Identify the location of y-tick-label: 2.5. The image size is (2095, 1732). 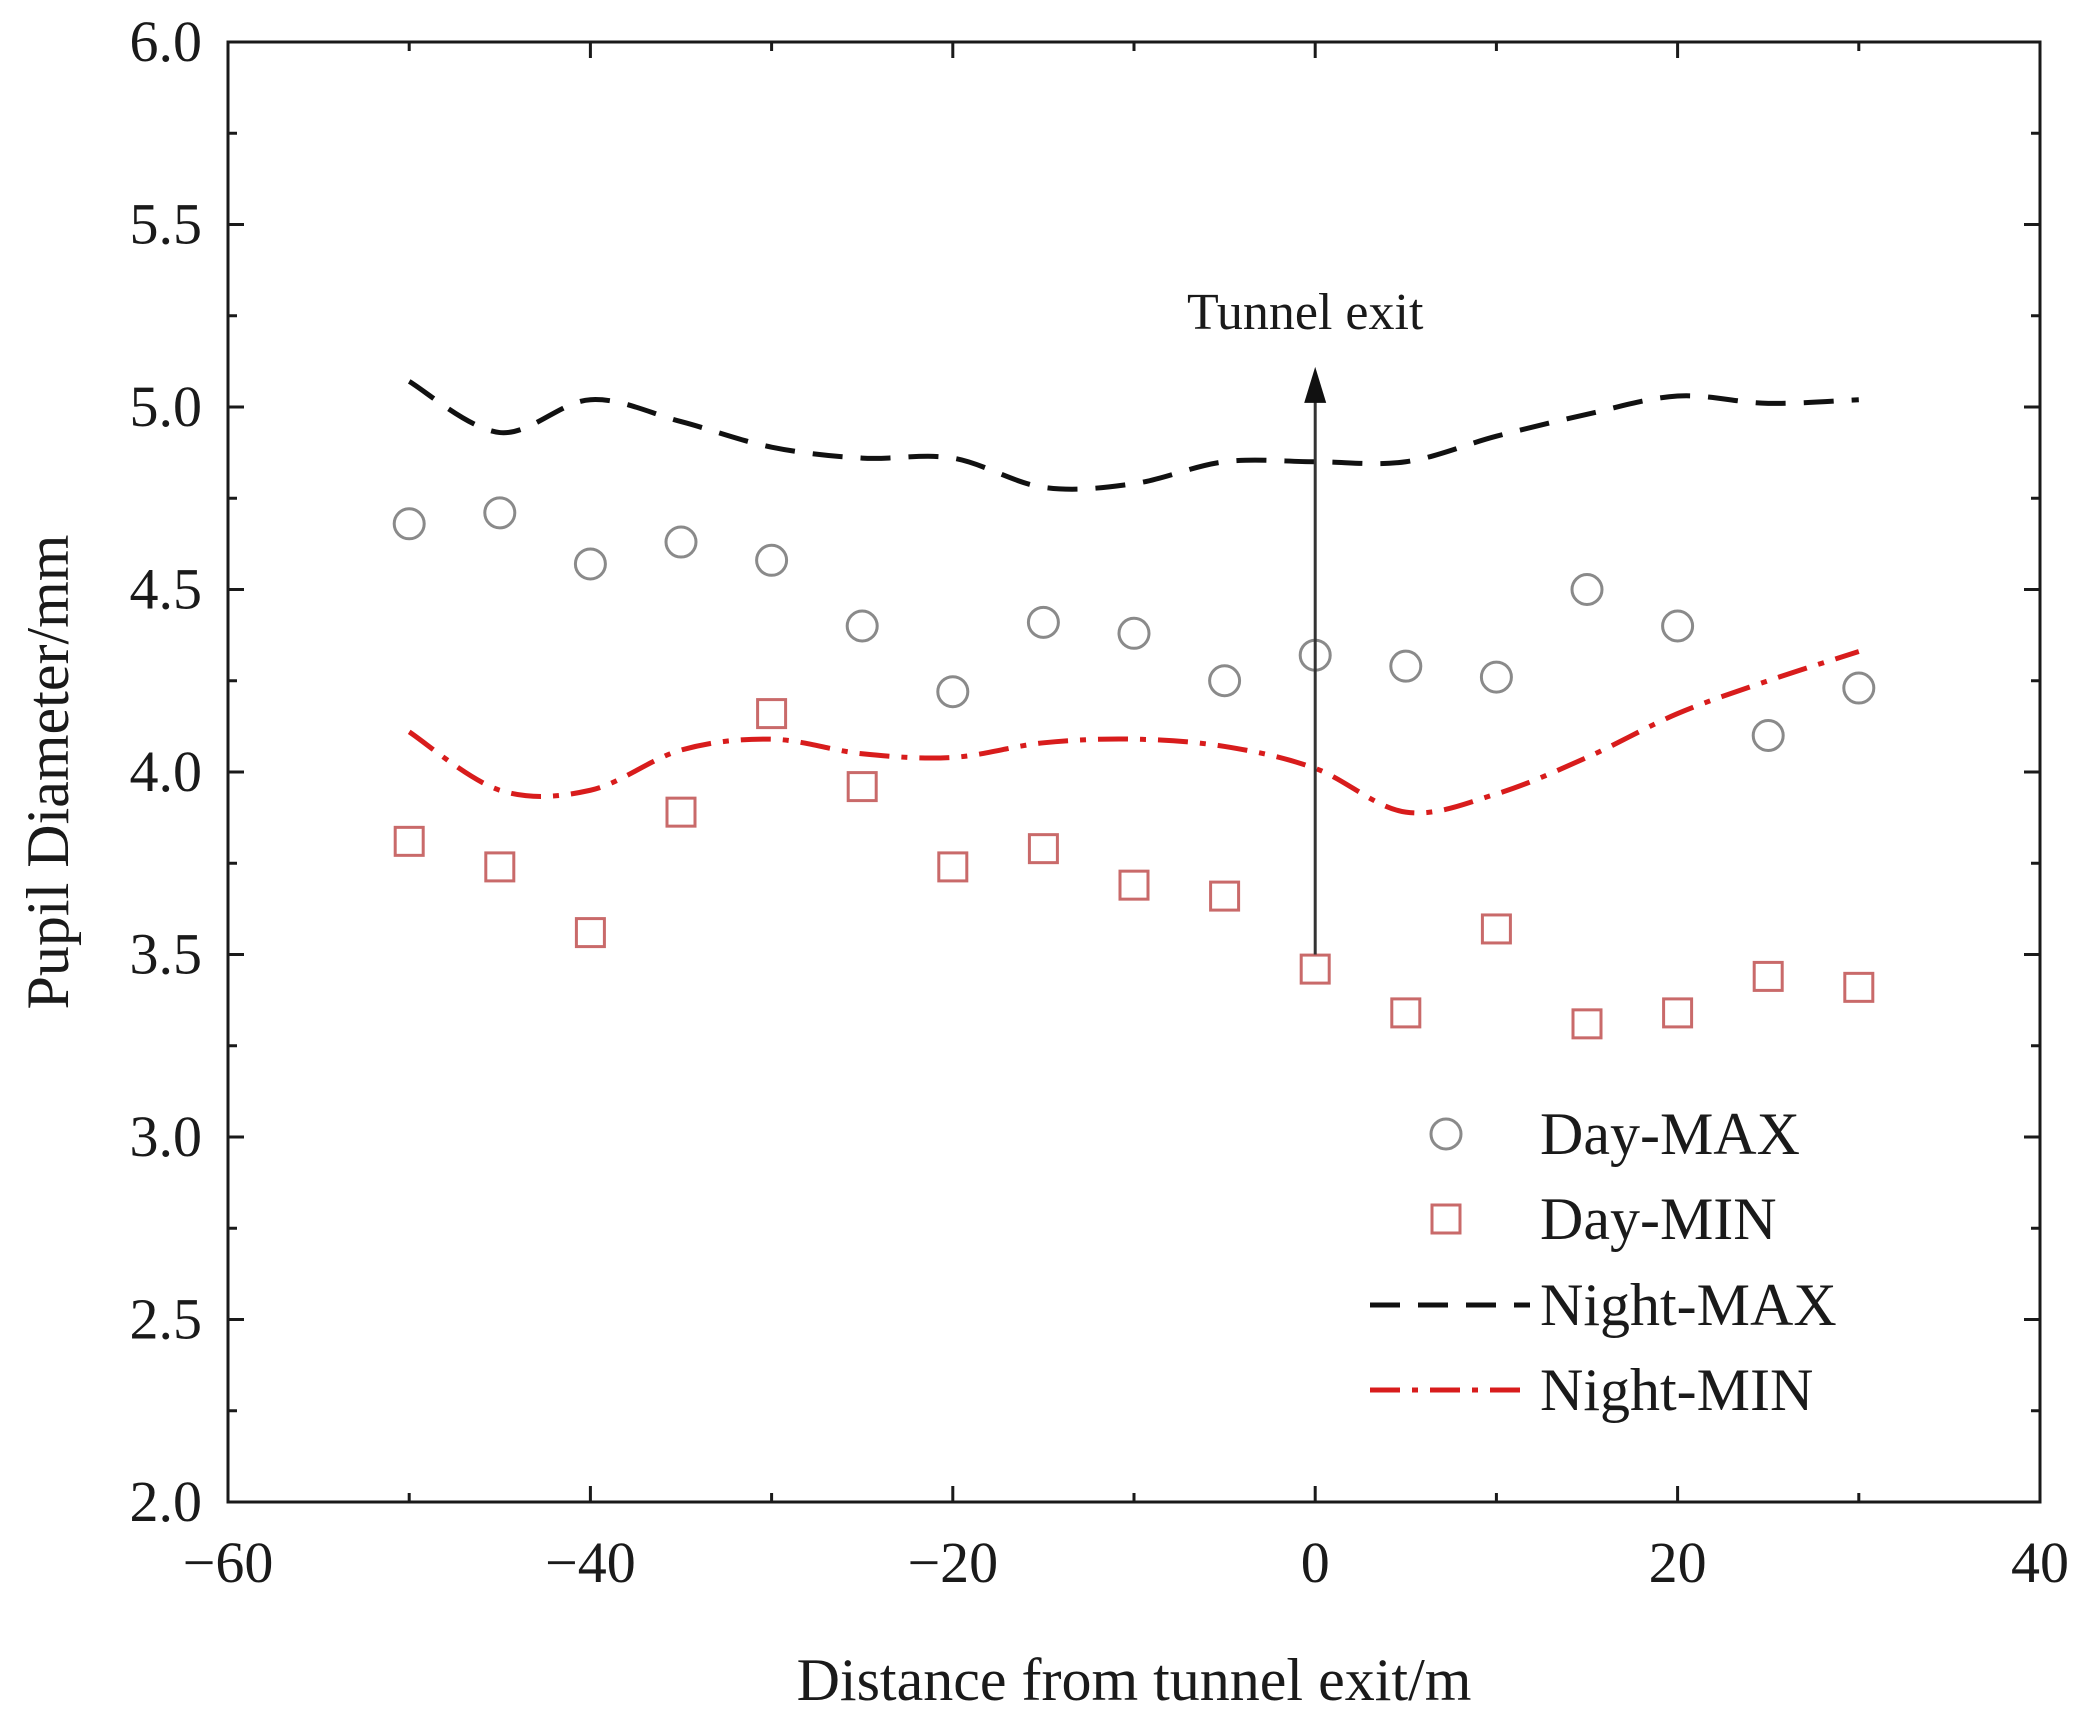
(166, 1319).